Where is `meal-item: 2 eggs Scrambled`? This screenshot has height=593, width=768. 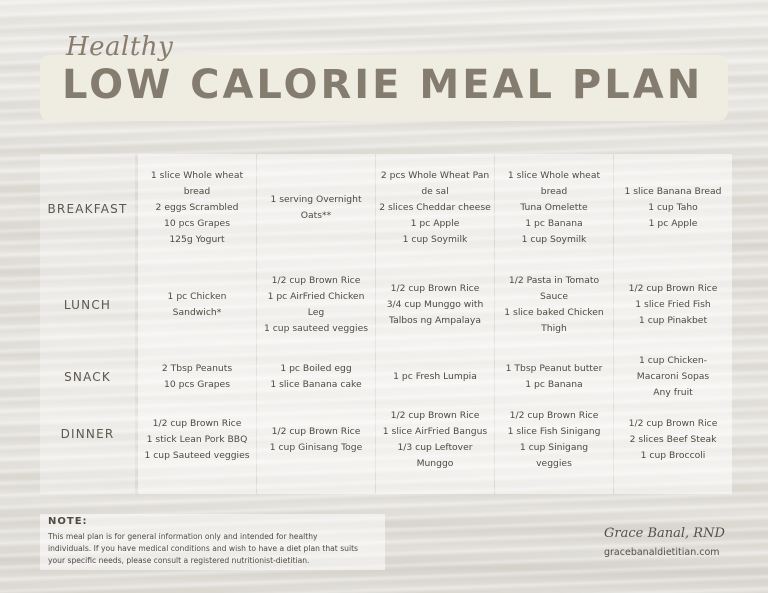 meal-item: 2 eggs Scrambled is located at coordinates (197, 207).